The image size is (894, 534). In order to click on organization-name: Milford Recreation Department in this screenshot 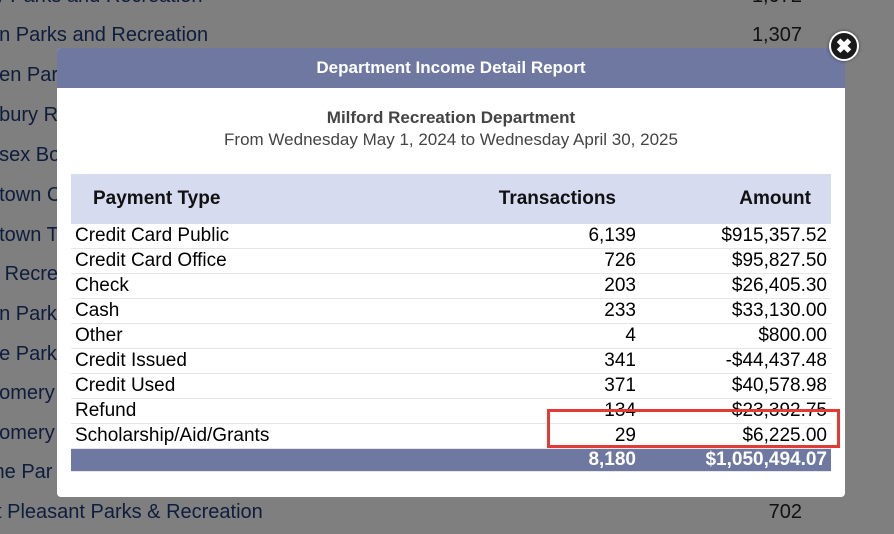, I will do `click(451, 117)`.